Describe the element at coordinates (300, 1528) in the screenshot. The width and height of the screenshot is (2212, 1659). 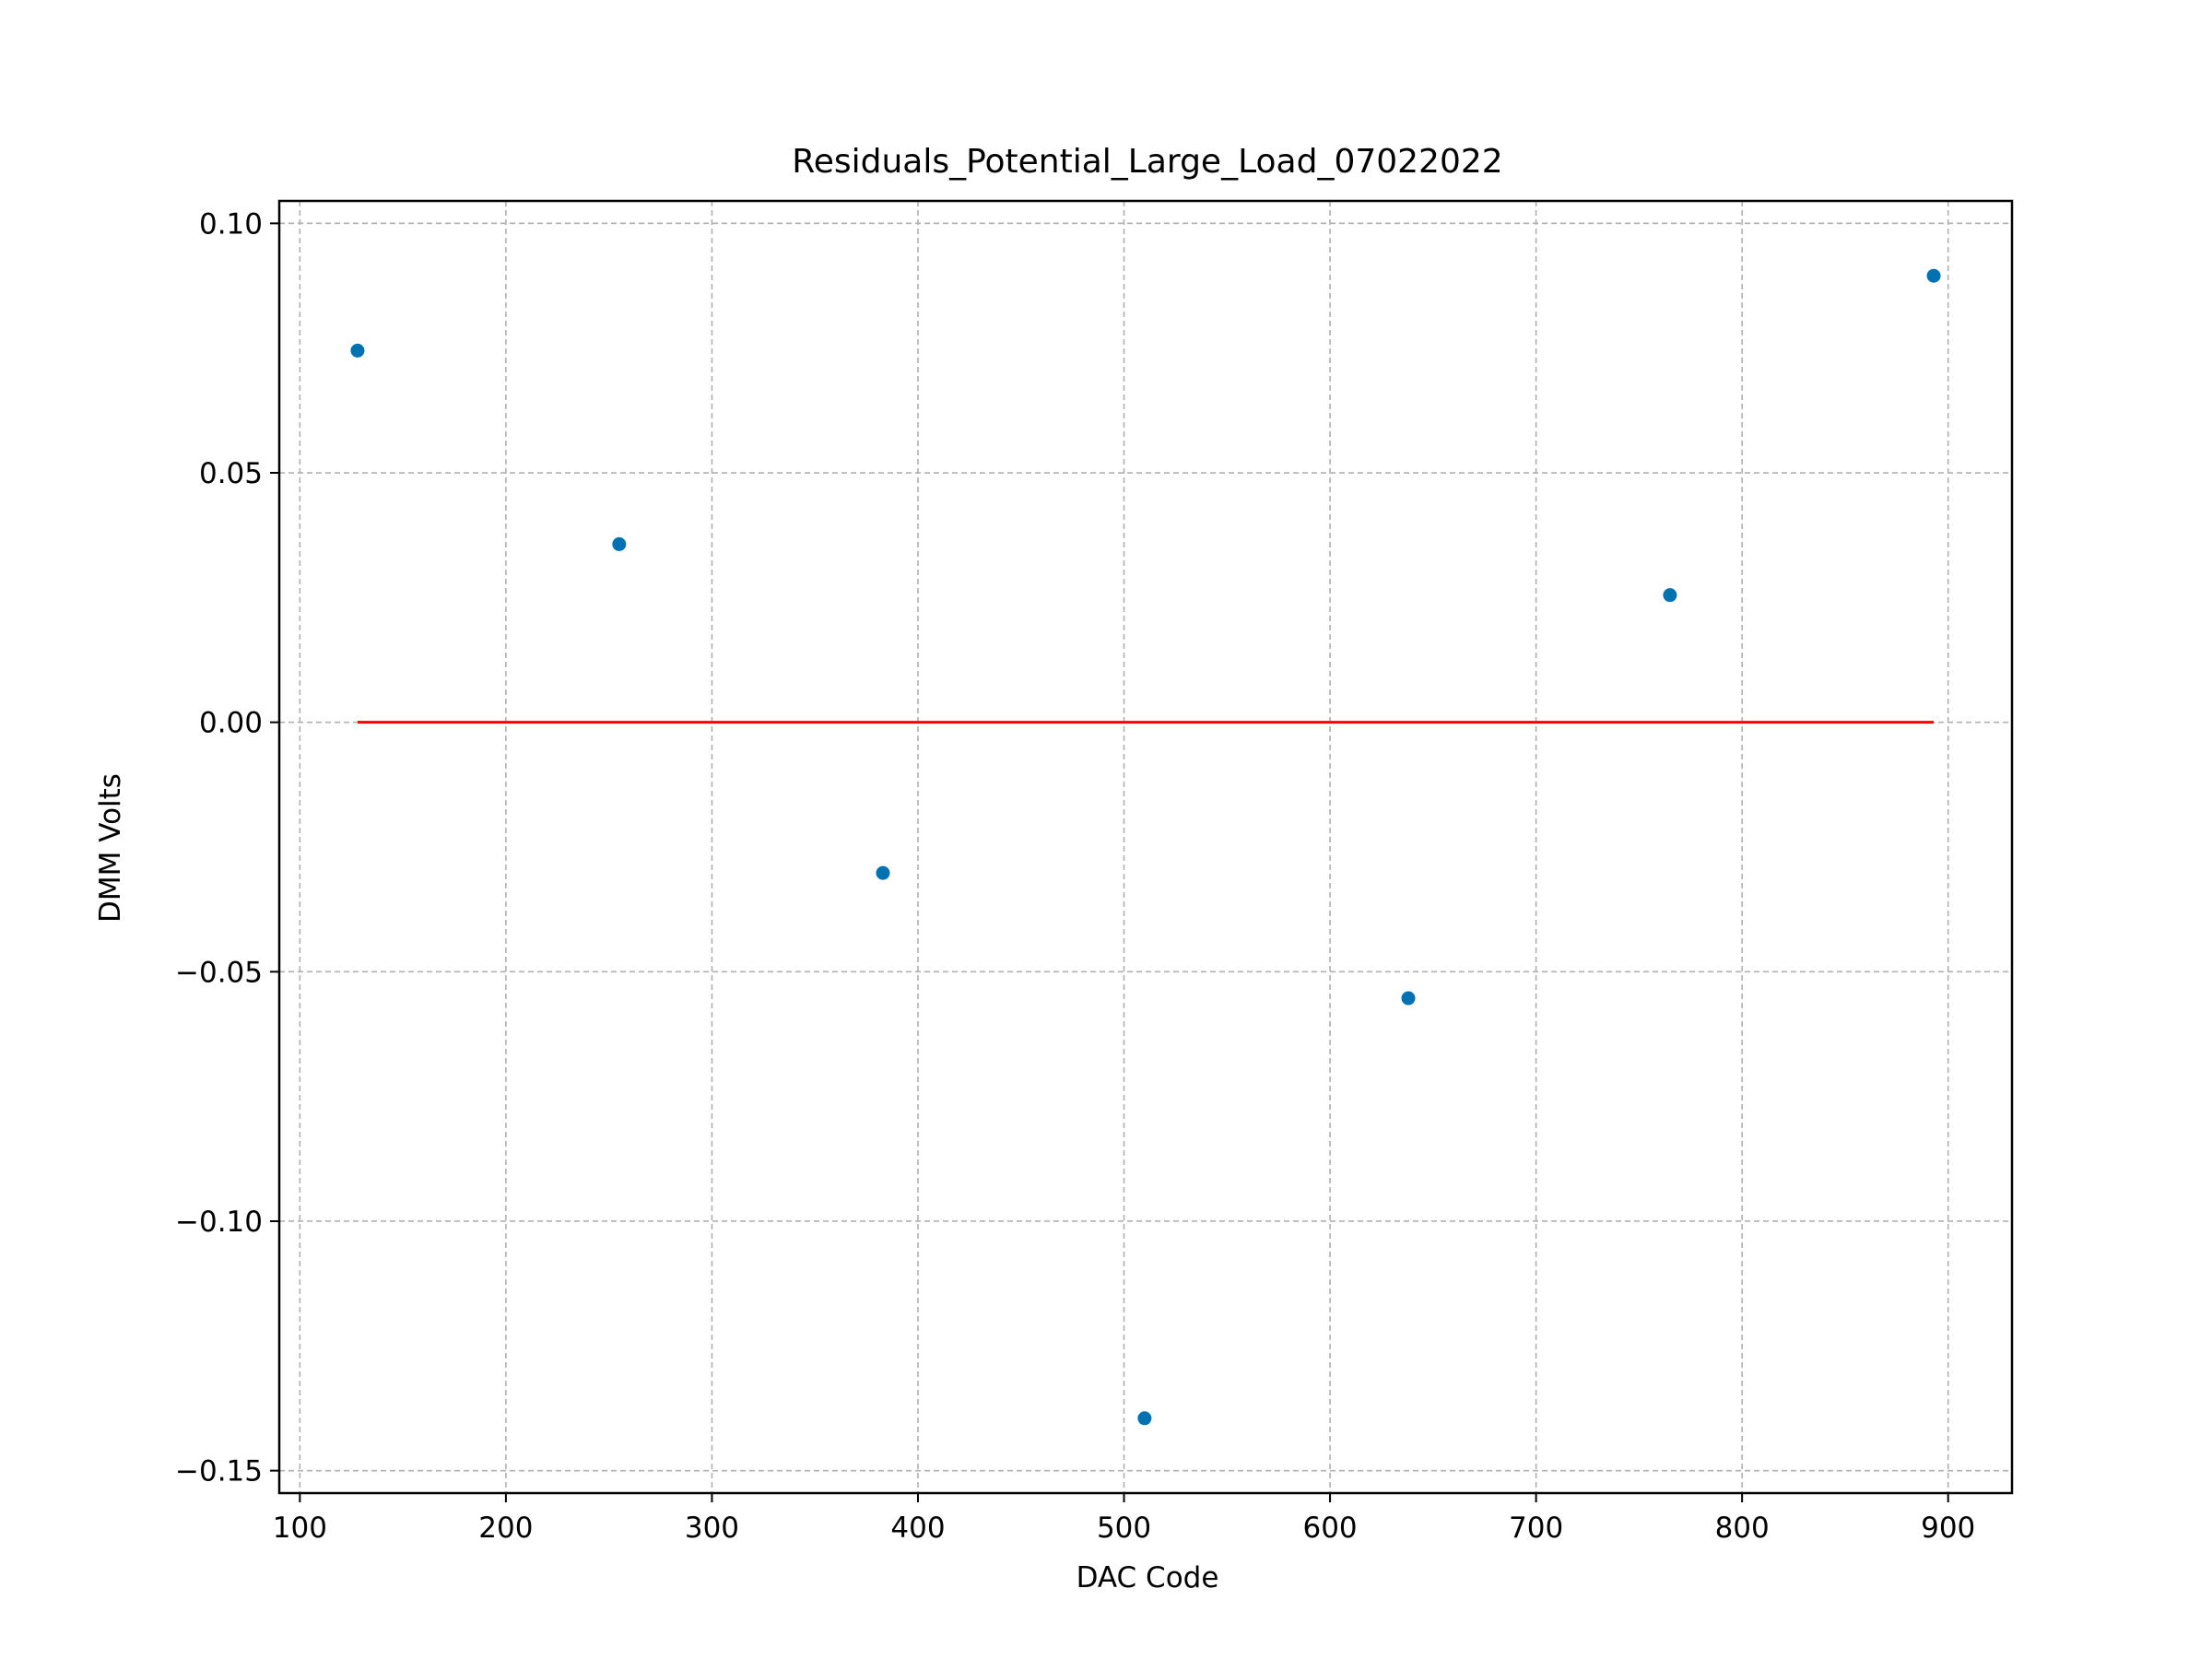
I see `x-tick-label: 100` at that location.